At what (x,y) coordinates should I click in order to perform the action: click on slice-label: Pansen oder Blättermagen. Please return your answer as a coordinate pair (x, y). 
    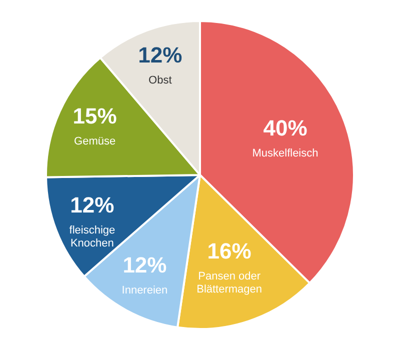
    Looking at the image, I should click on (229, 283).